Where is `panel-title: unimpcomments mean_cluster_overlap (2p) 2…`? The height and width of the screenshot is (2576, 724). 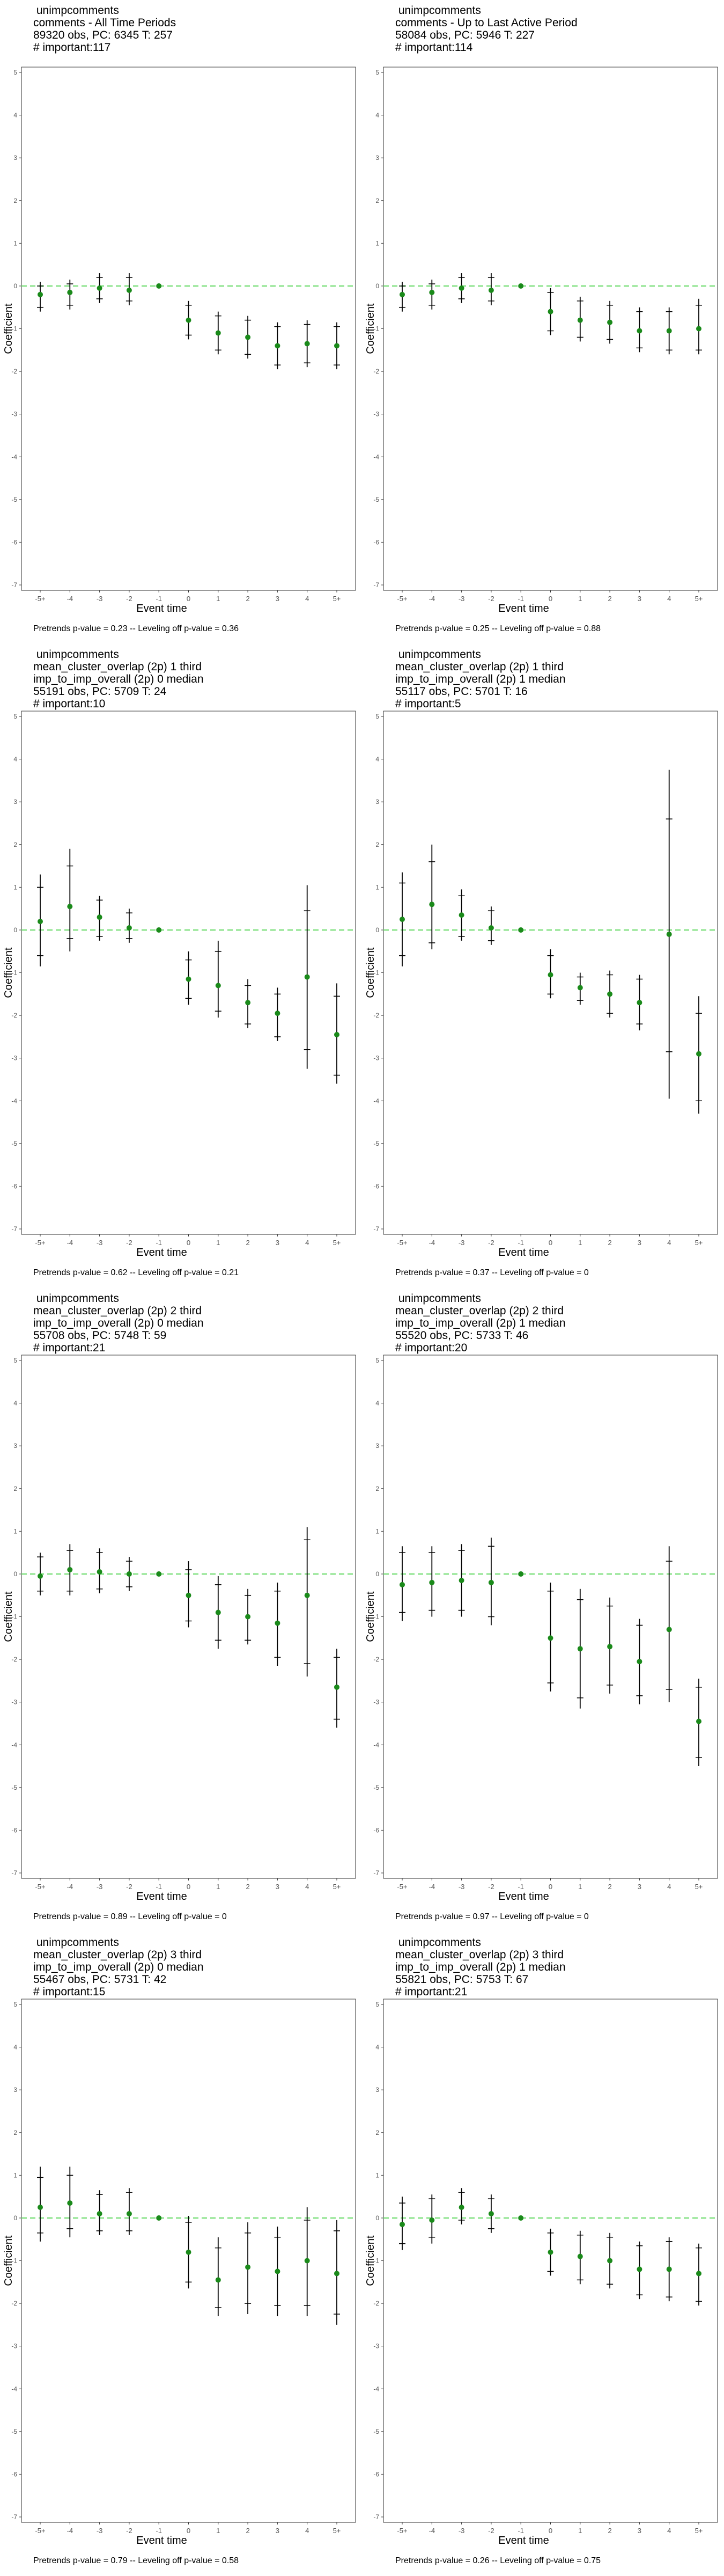 panel-title: unimpcomments mean_cluster_overlap (2p) 2… is located at coordinates (118, 1323).